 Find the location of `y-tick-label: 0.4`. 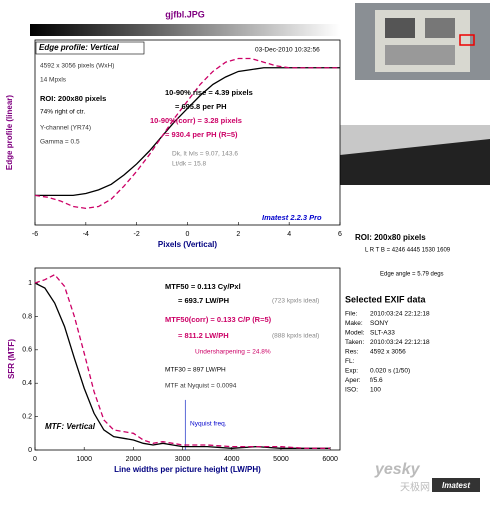

y-tick-label: 0.4 is located at coordinates (27, 383).